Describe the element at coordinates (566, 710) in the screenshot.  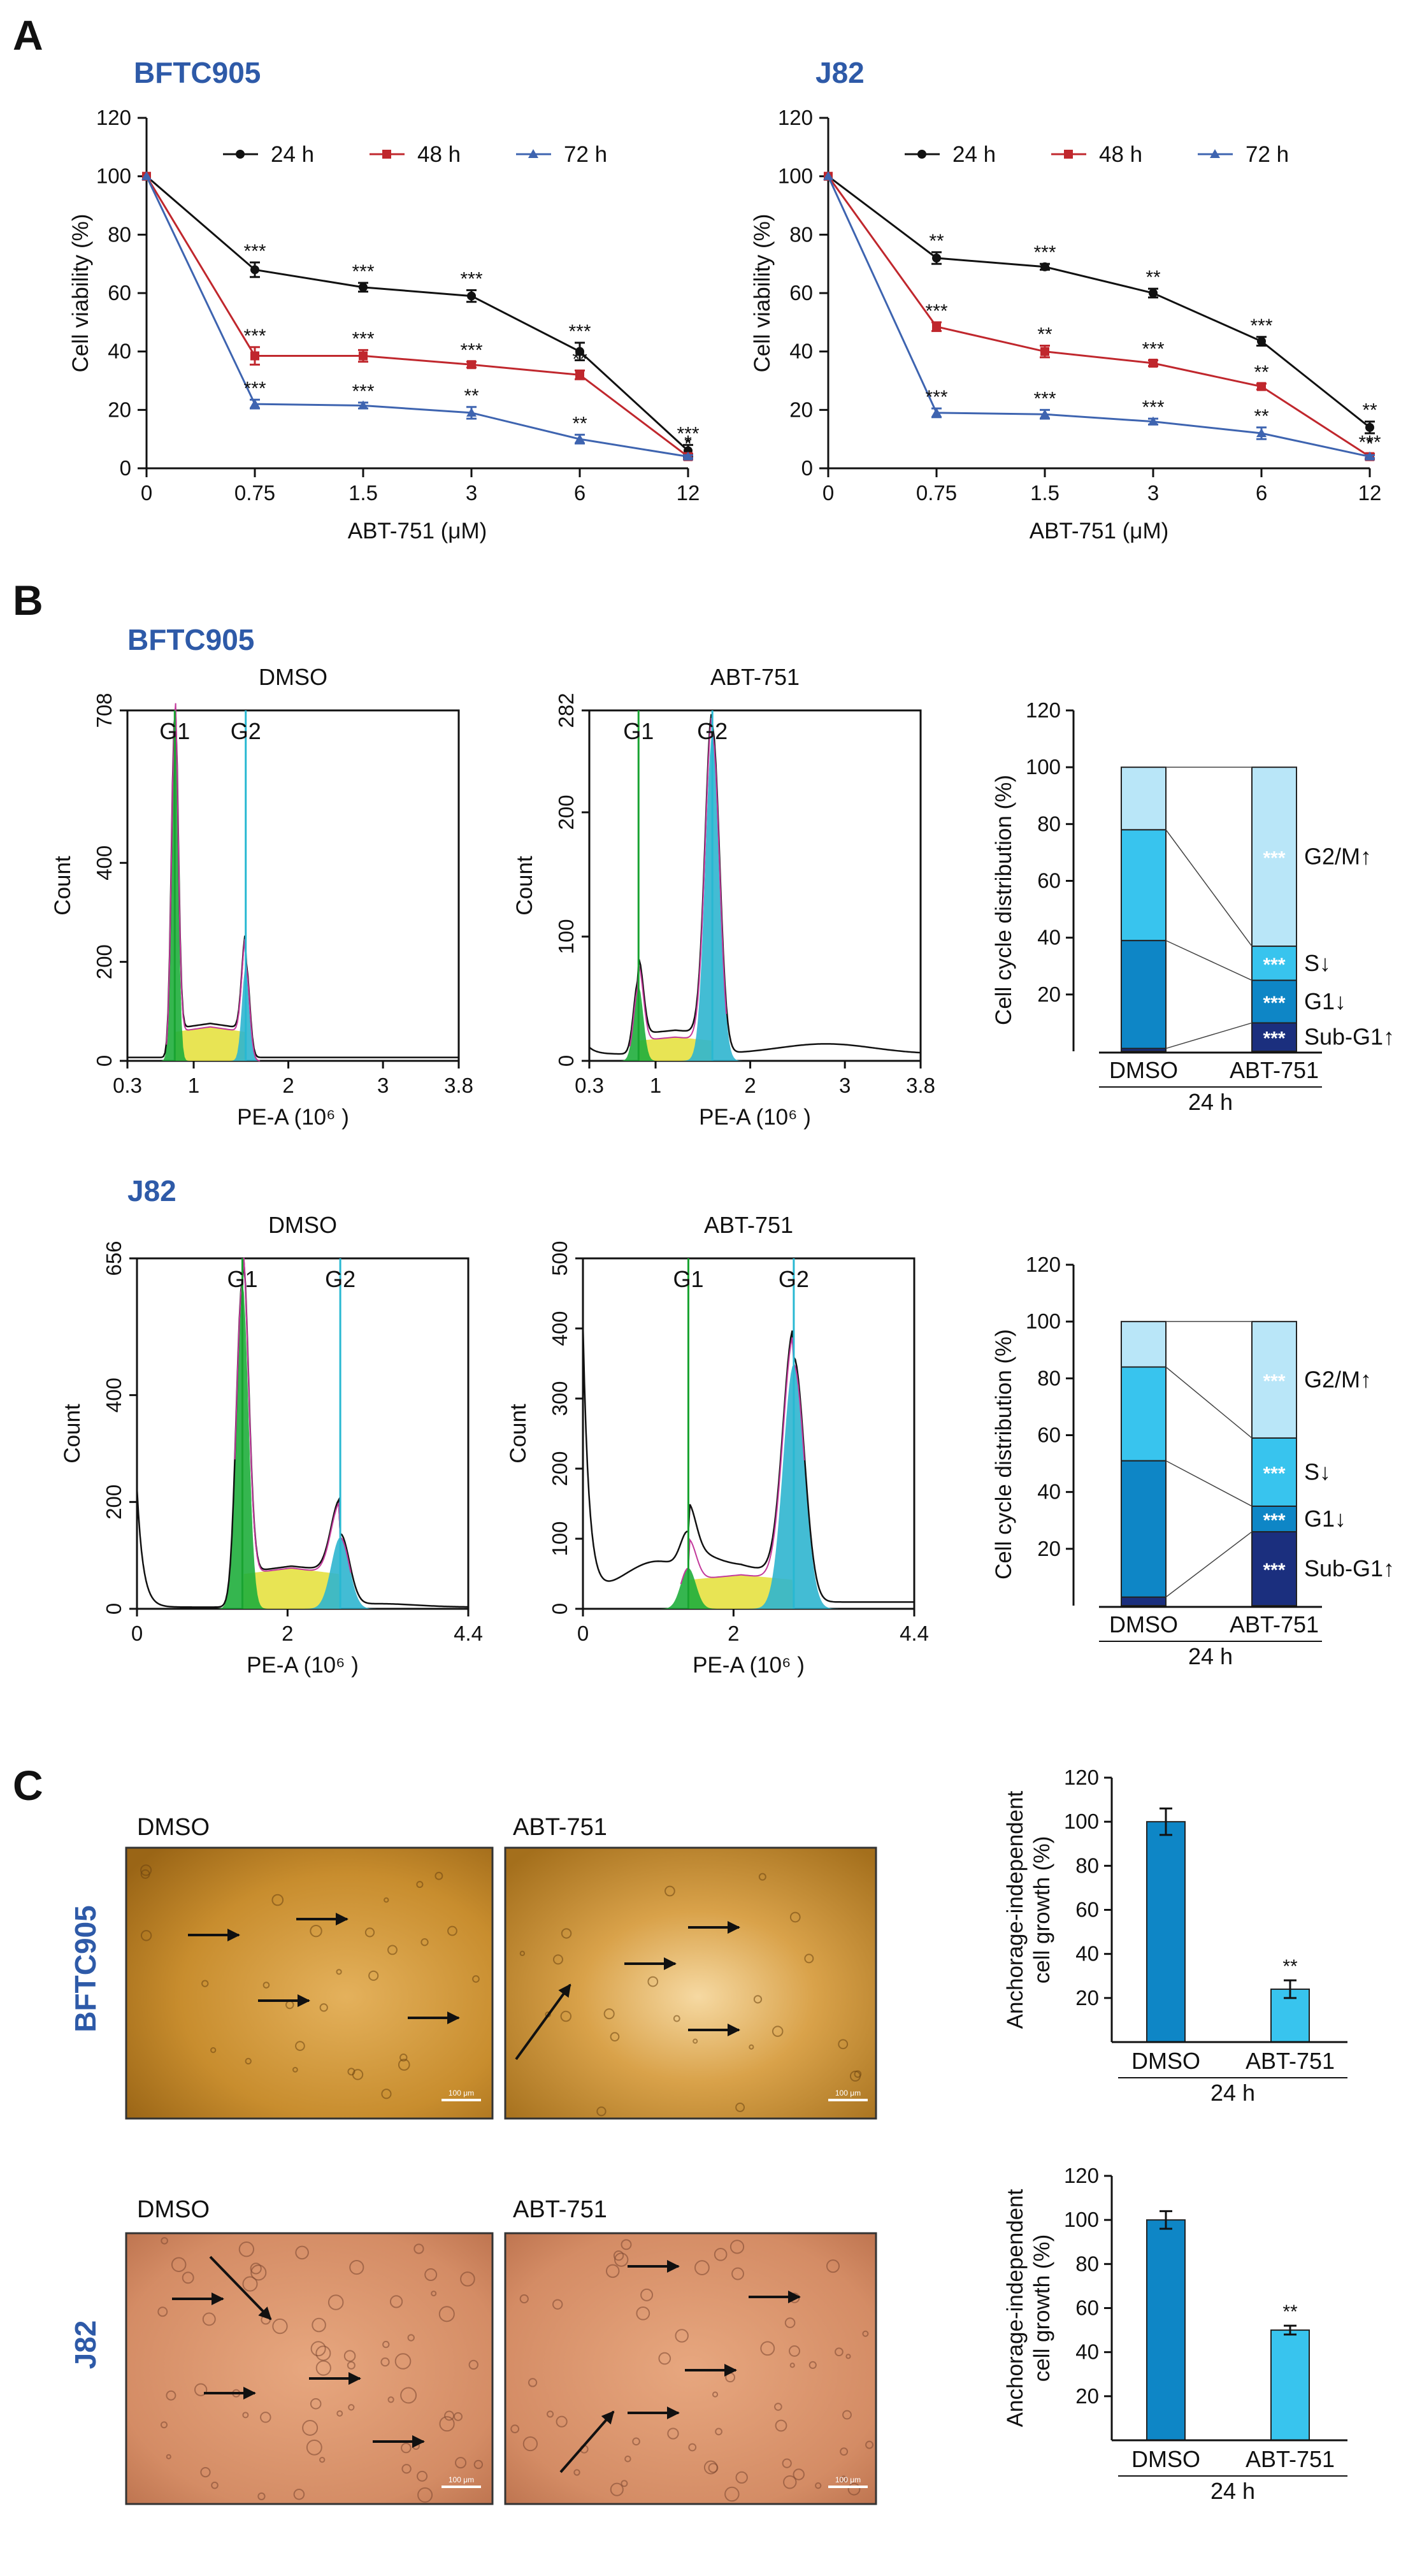
I see `y-tick-label: 282` at that location.